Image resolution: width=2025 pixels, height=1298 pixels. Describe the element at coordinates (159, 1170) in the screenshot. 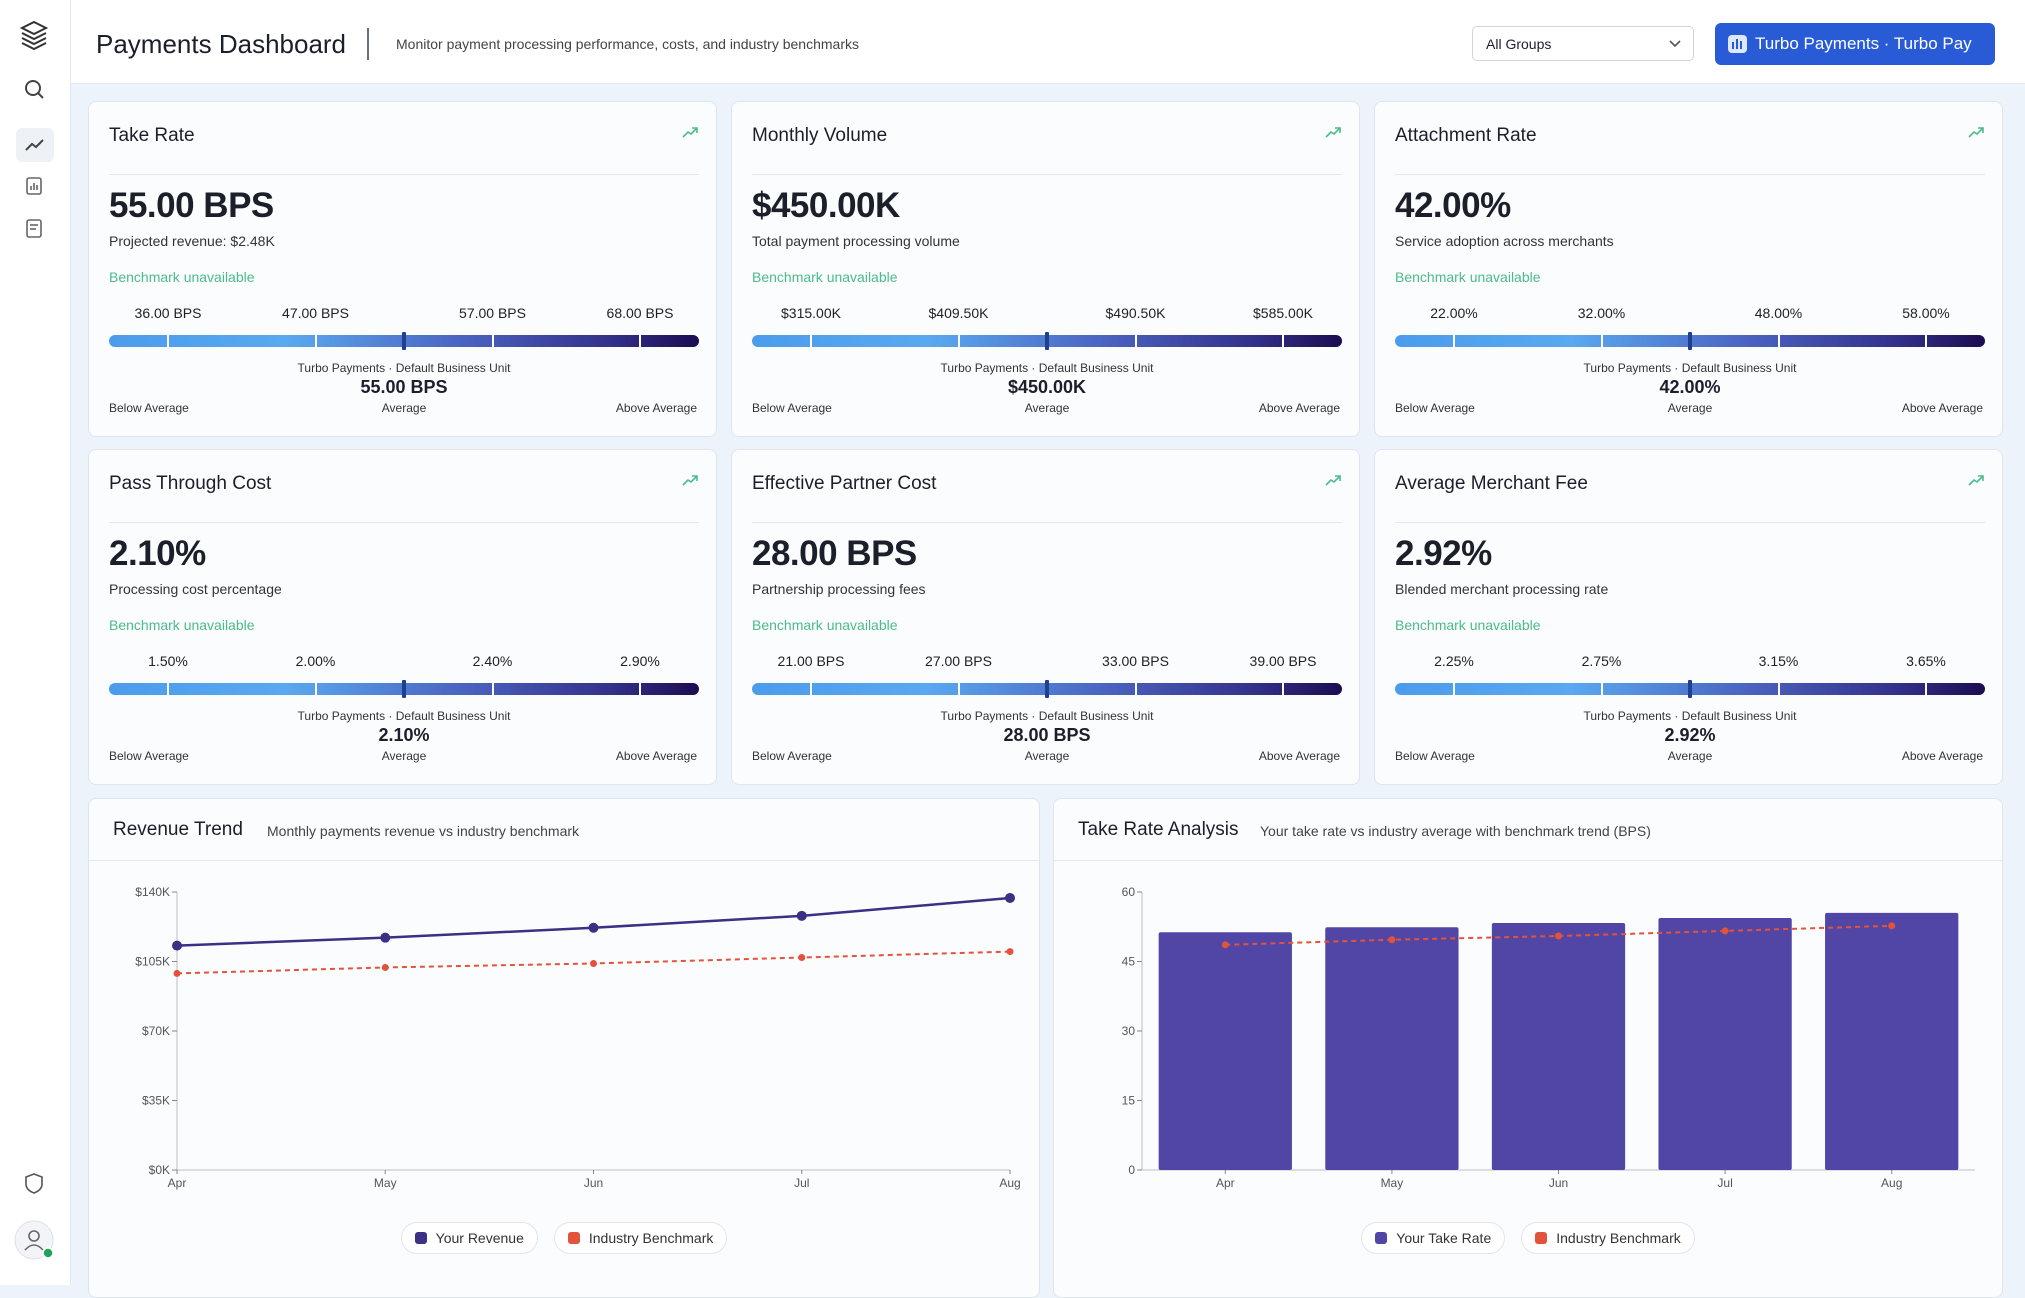

I see `y-tick-label: $0K` at that location.